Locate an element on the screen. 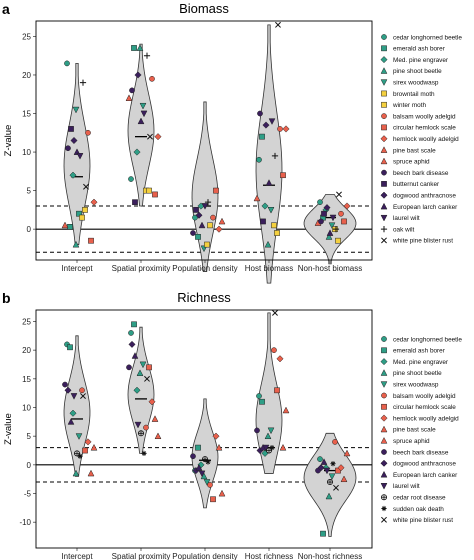 Image resolution: width=474 pixels, height=560 pixels. legend-label: European larch canker is located at coordinates (425, 475).